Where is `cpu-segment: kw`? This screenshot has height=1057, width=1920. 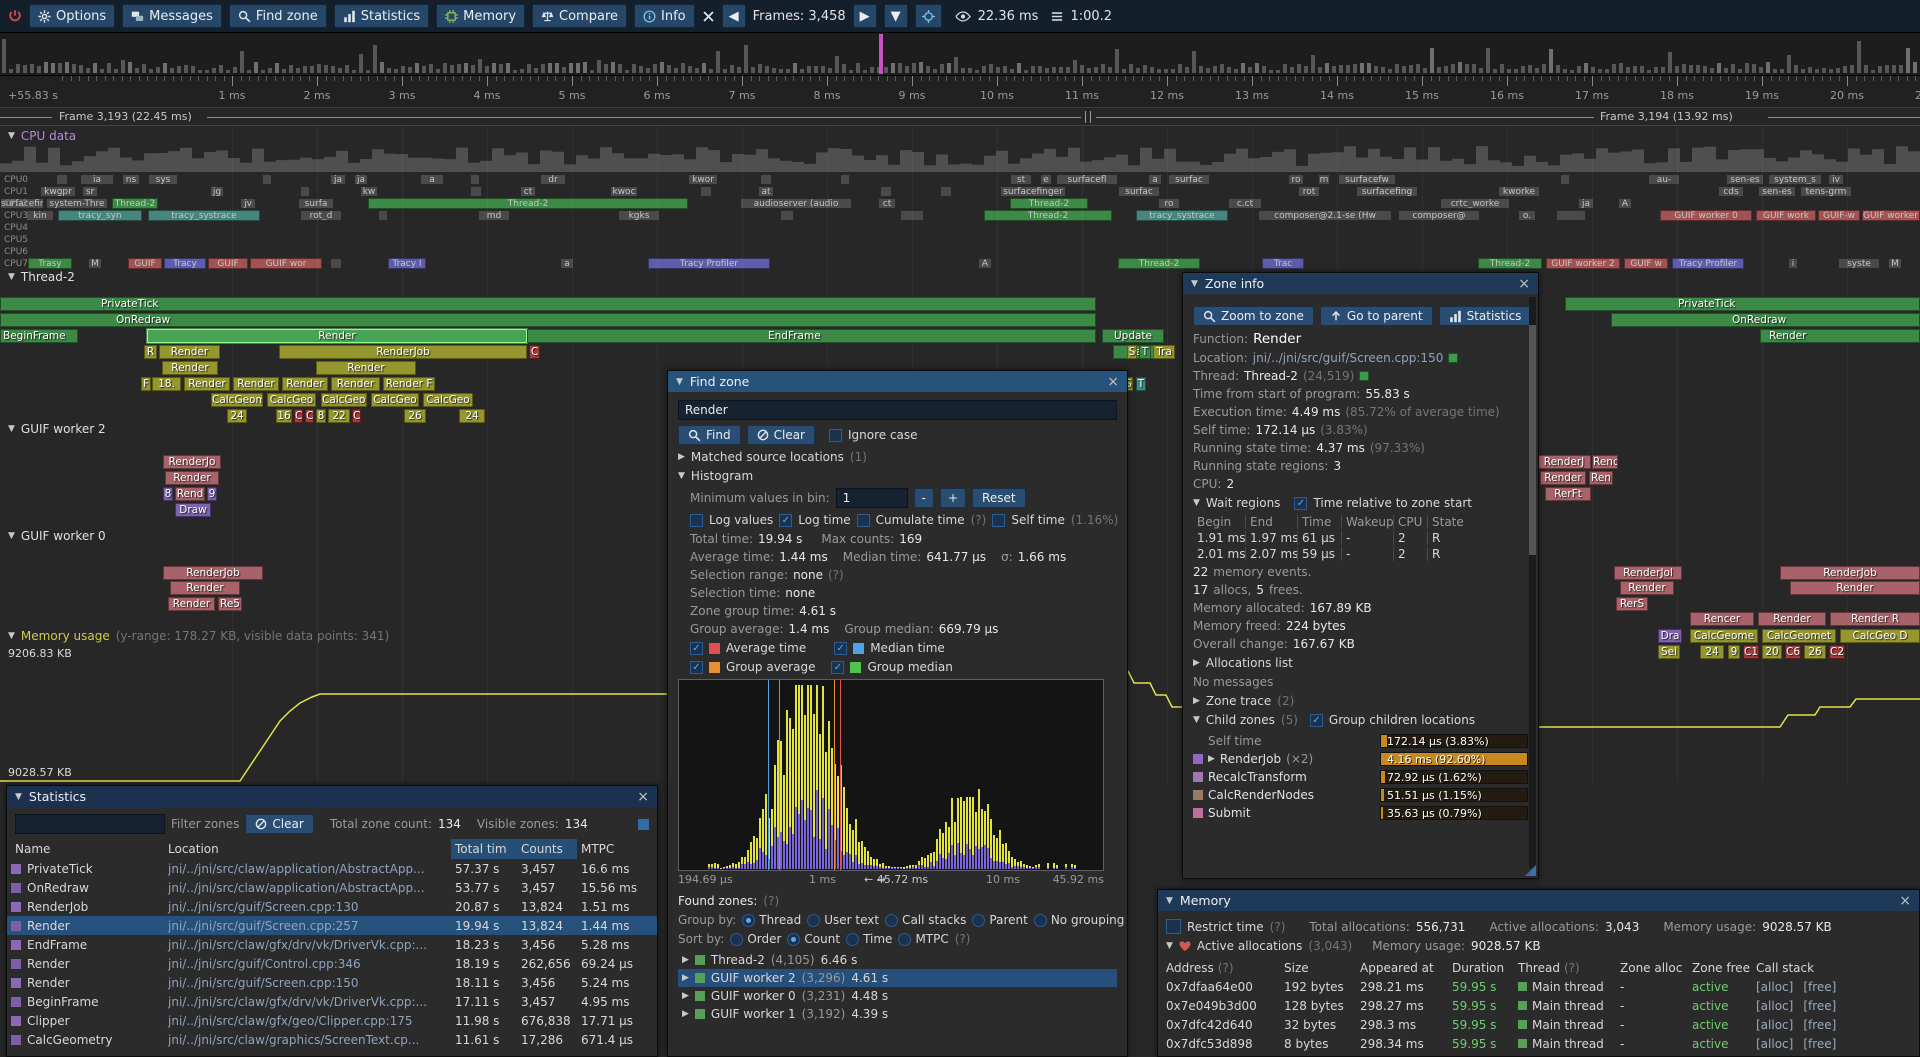 cpu-segment: kw is located at coordinates (369, 191).